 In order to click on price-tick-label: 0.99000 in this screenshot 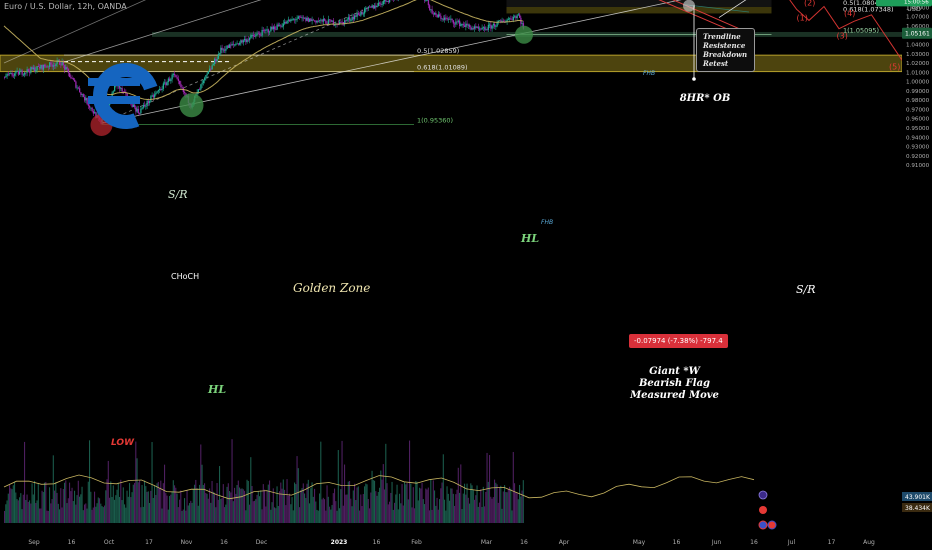, I will do `click(918, 92)`.